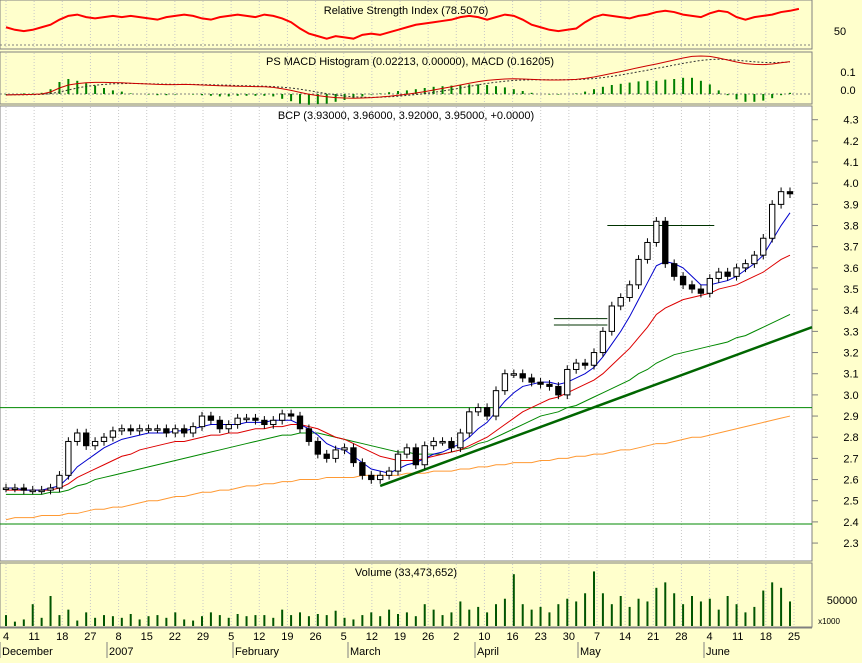  Describe the element at coordinates (737, 637) in the screenshot. I see `x-tick-label: 11` at that location.